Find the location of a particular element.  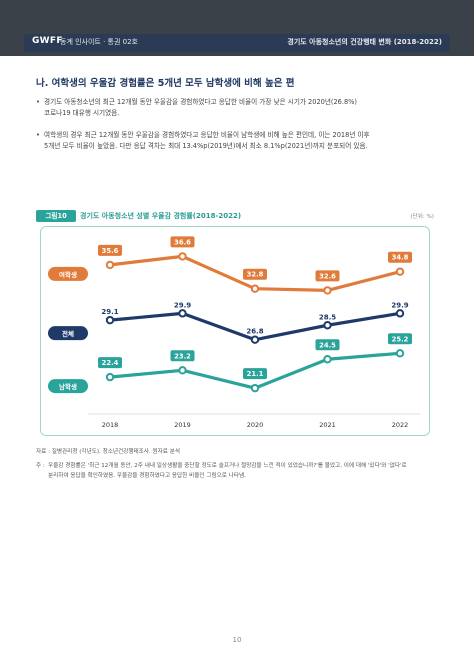

legend-label: 여학생 is located at coordinates (68, 274).